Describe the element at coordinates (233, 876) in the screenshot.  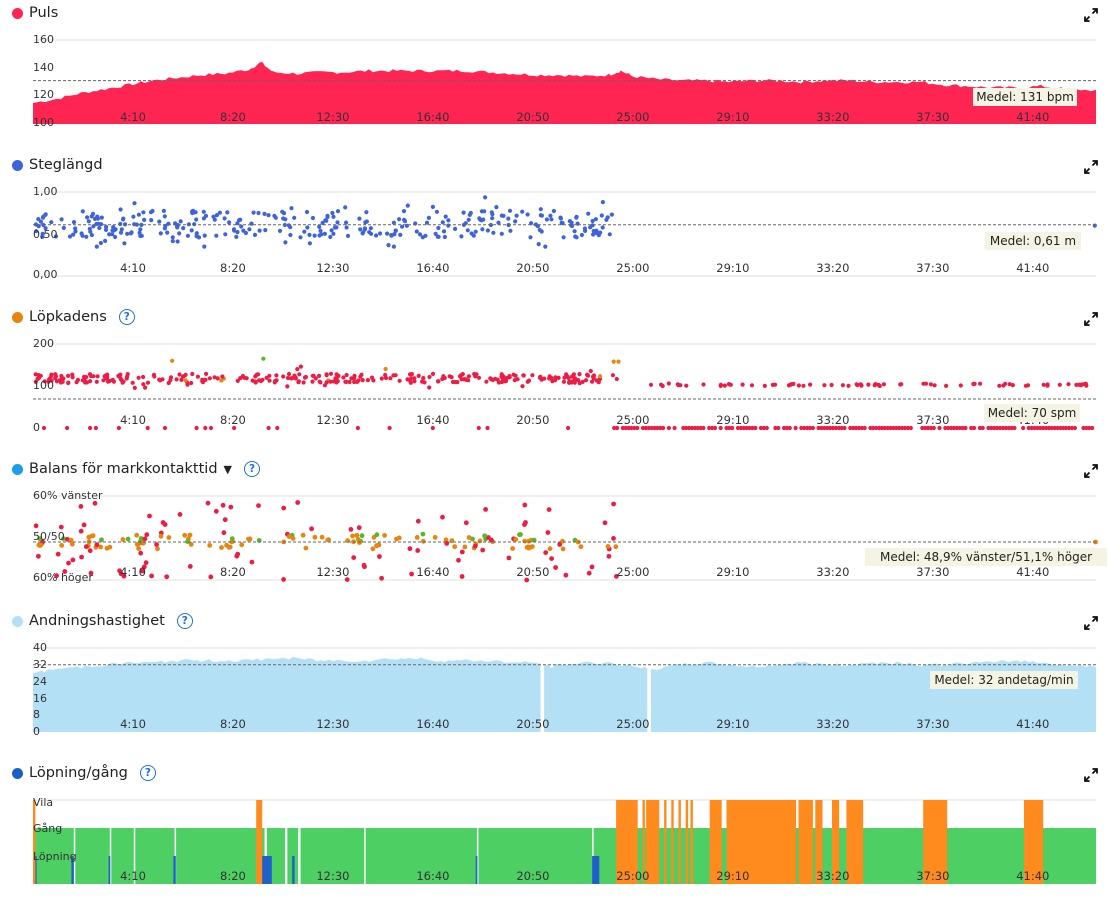
I see `x-tick-label: 8:20` at that location.